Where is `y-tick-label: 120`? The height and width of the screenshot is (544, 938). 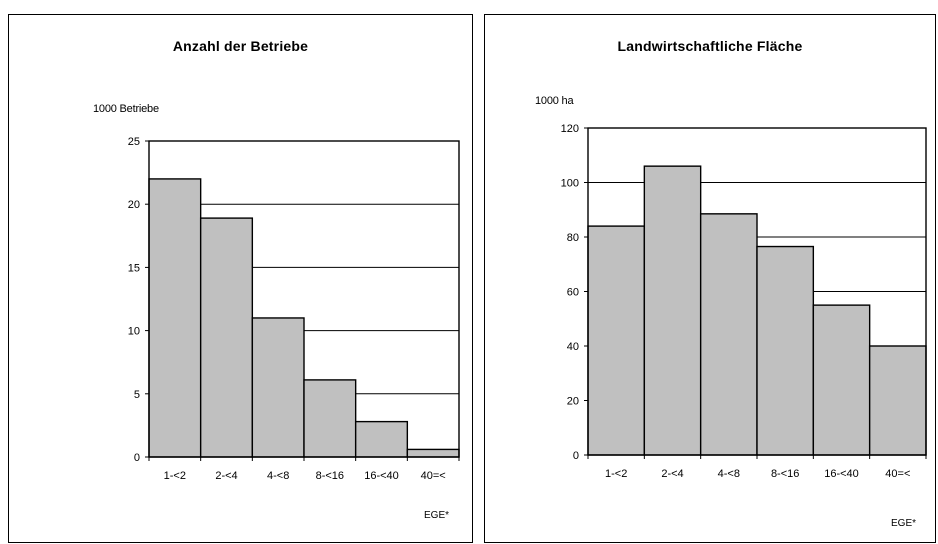 y-tick-label: 120 is located at coordinates (570, 129).